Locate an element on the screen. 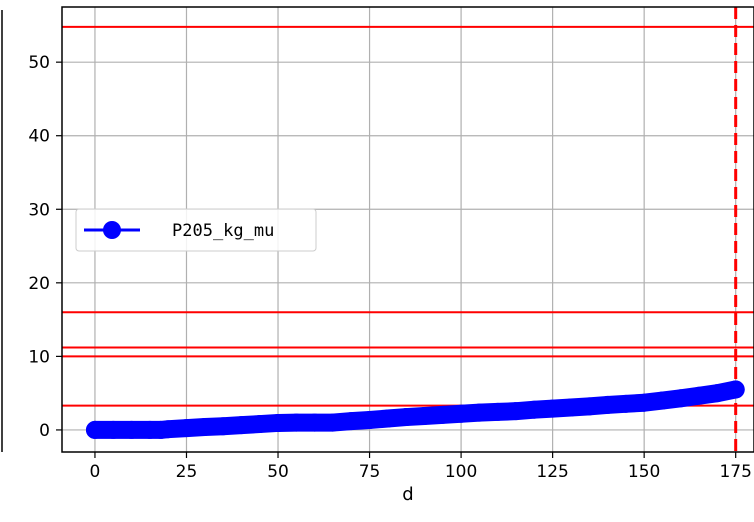  x-axis-ticks: 0 25 50 75 100 125 150 175 is located at coordinates (421, 467).